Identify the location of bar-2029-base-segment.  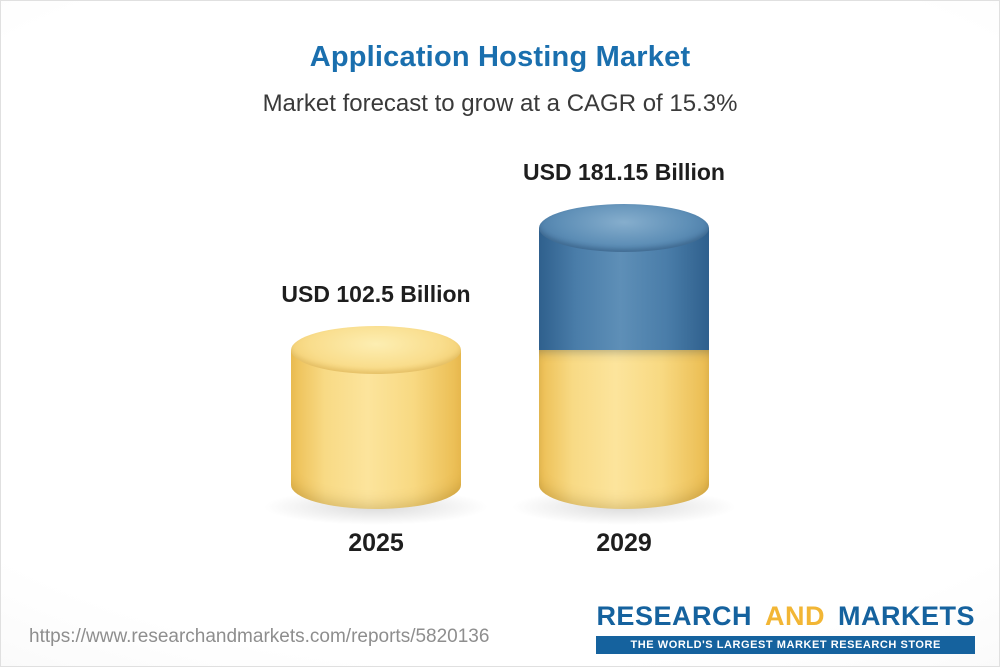
(624, 429).